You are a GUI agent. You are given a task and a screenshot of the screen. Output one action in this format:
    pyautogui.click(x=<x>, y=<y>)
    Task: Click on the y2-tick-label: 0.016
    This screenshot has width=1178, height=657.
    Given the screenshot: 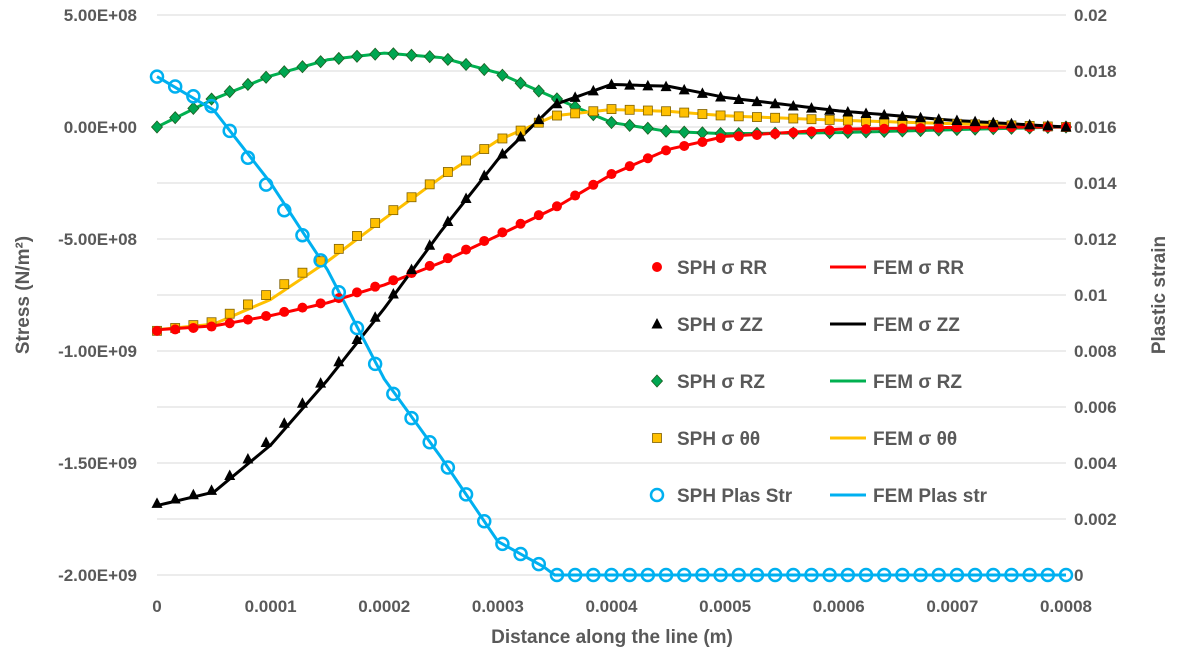 What is the action you would take?
    pyautogui.click(x=1095, y=127)
    